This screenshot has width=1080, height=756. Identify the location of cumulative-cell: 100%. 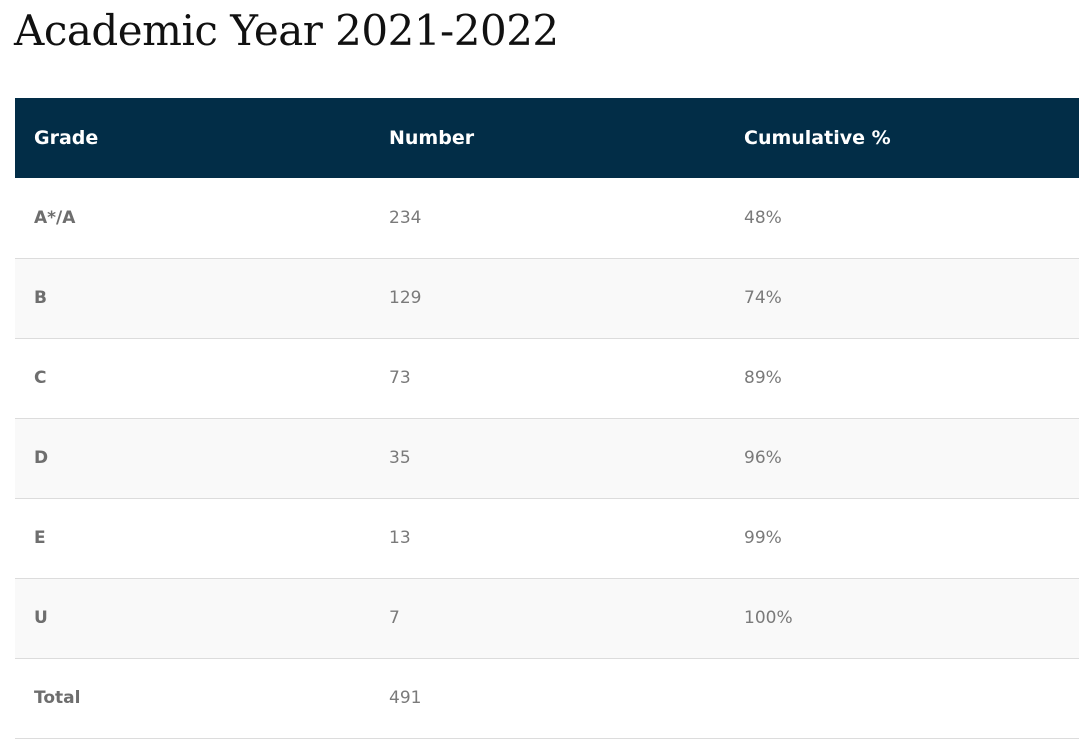
(902, 618).